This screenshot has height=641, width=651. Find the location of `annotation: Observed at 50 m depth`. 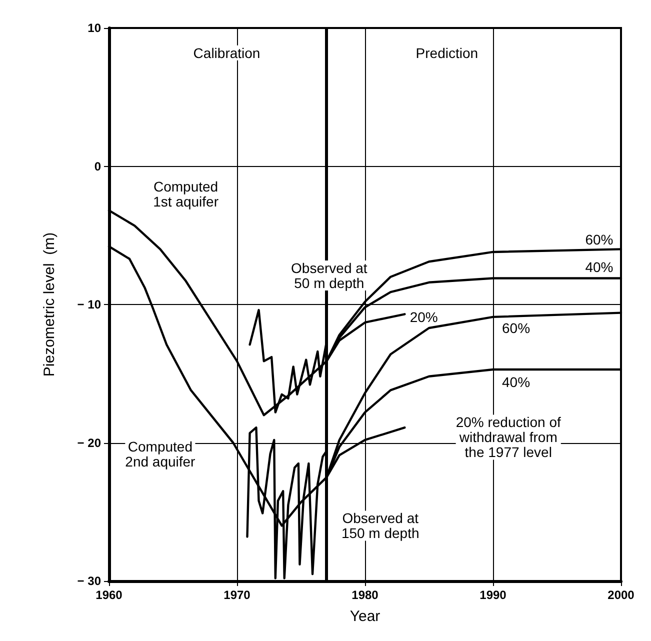

annotation: Observed at 50 m depth is located at coordinates (329, 275).